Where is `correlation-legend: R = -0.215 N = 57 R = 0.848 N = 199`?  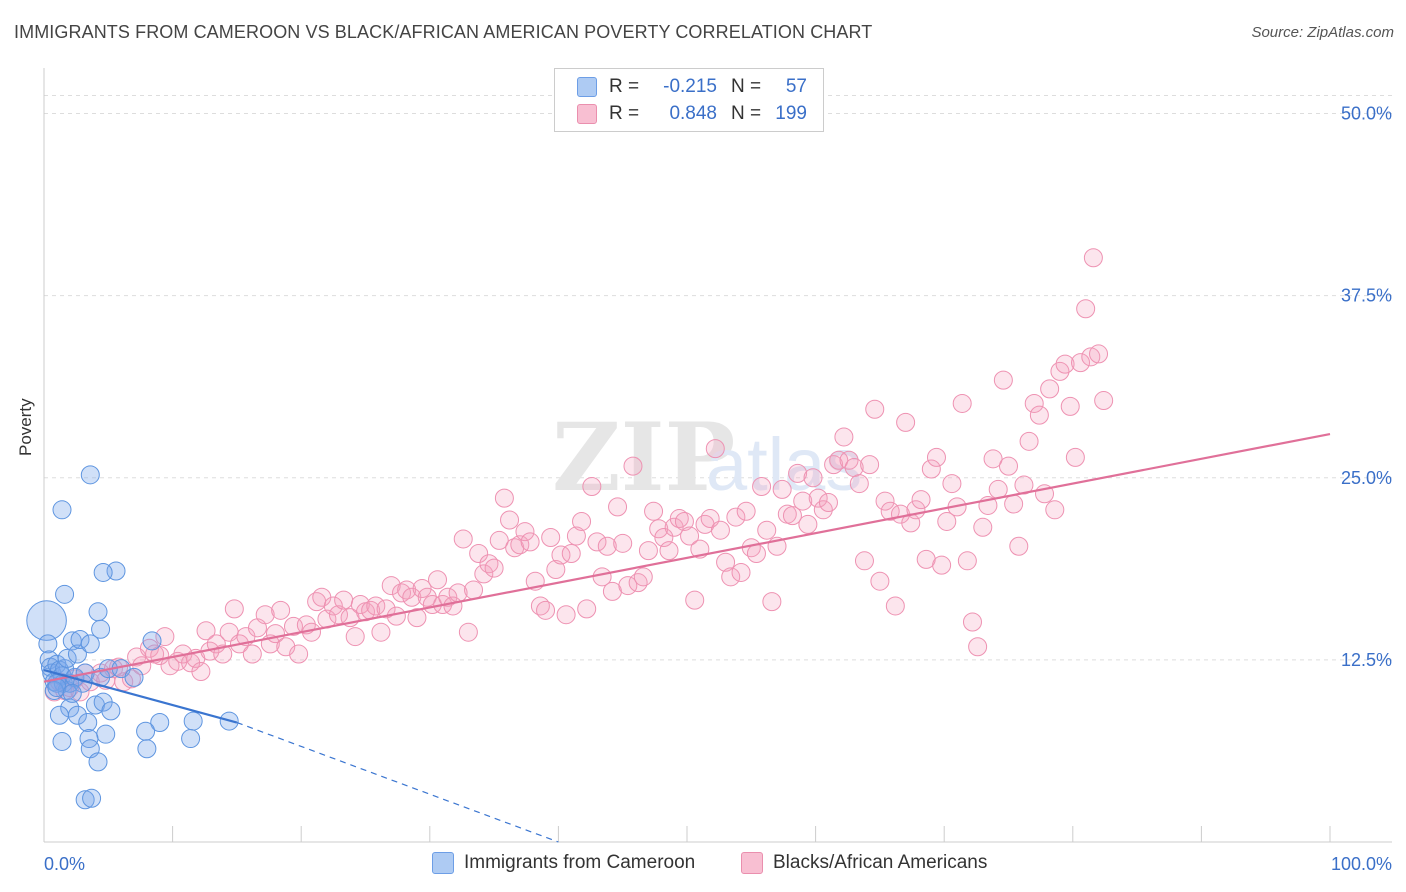
correlation-legend: R = -0.215 N = 57 R = 0.848 N = 199 is located at coordinates (689, 100).